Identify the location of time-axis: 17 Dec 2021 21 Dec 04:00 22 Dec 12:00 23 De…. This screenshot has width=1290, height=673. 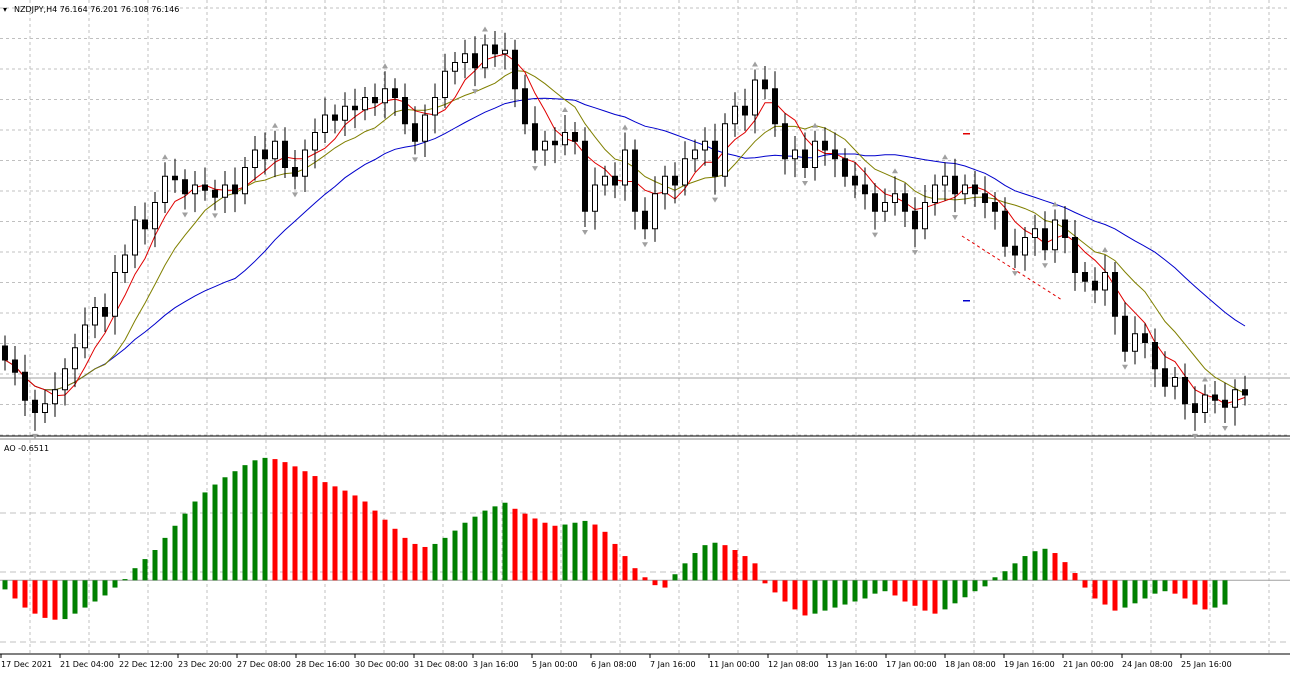
(616, 661).